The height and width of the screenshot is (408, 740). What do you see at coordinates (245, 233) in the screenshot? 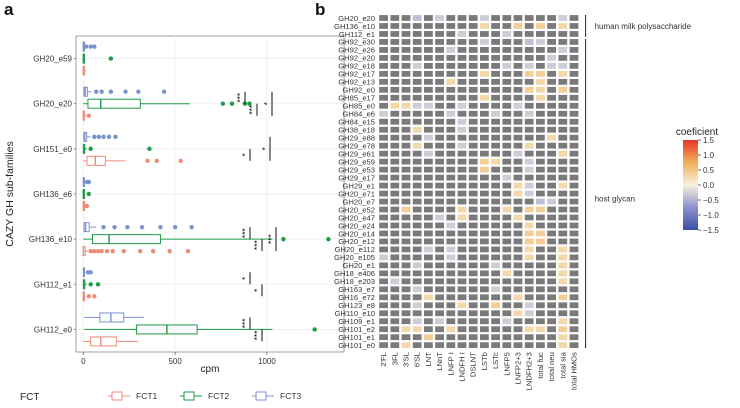
I see `significance-bracket: ***` at bounding box center [245, 233].